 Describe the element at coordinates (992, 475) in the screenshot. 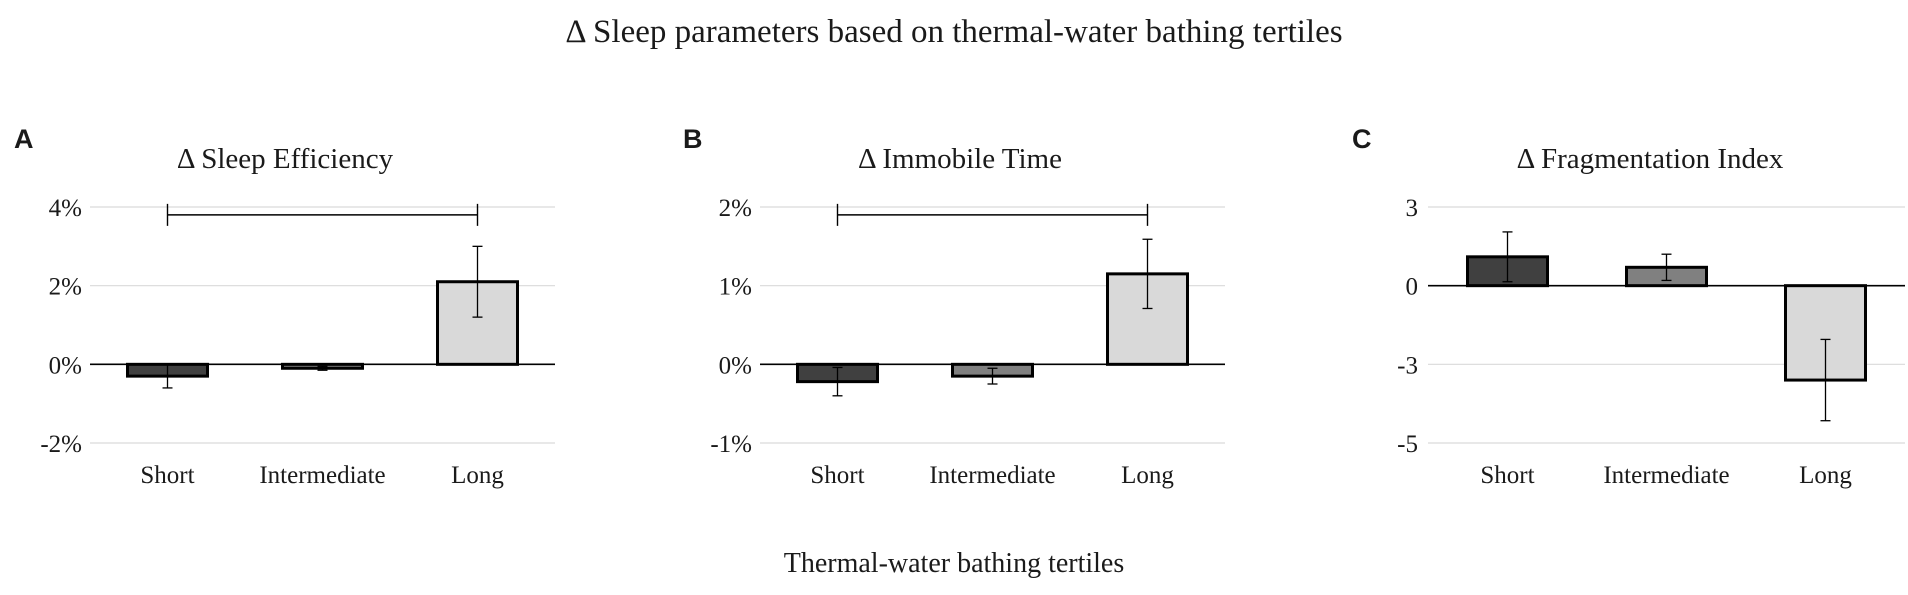

I see `panel-b-xtick-label: Intermediate` at that location.